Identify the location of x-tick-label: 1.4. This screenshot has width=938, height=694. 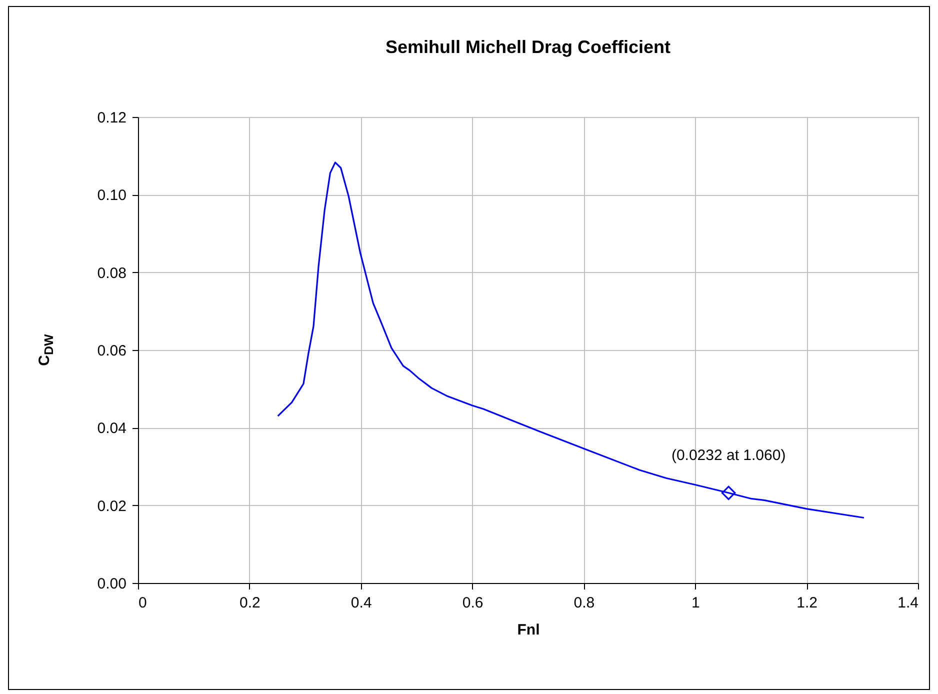
(908, 603).